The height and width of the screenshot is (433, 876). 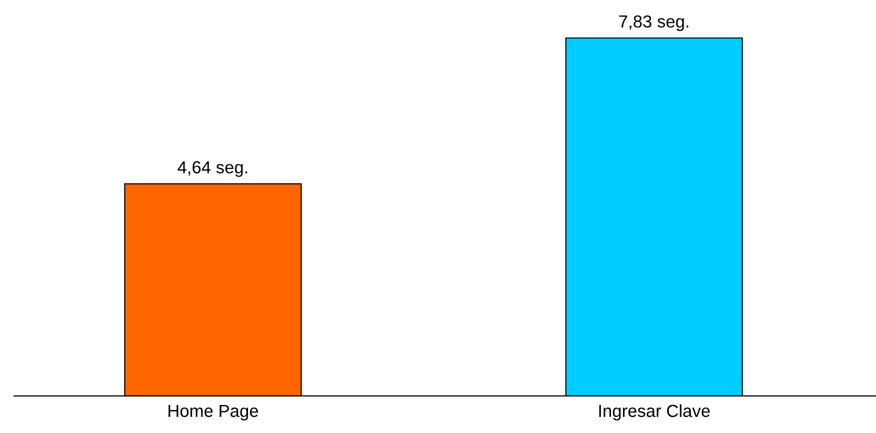 I want to click on data-label: 4,64 seg., so click(x=213, y=169).